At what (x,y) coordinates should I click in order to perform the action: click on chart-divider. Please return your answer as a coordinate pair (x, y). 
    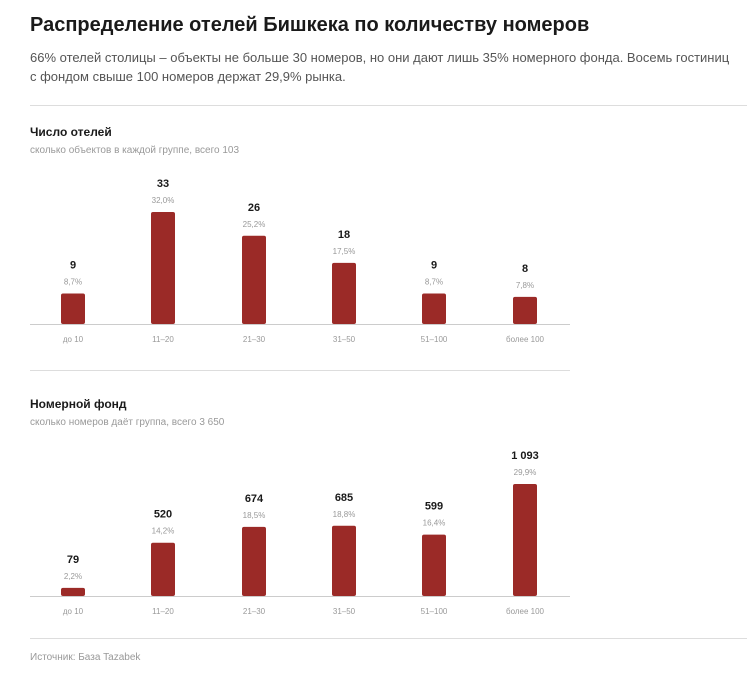
    Looking at the image, I should click on (300, 370).